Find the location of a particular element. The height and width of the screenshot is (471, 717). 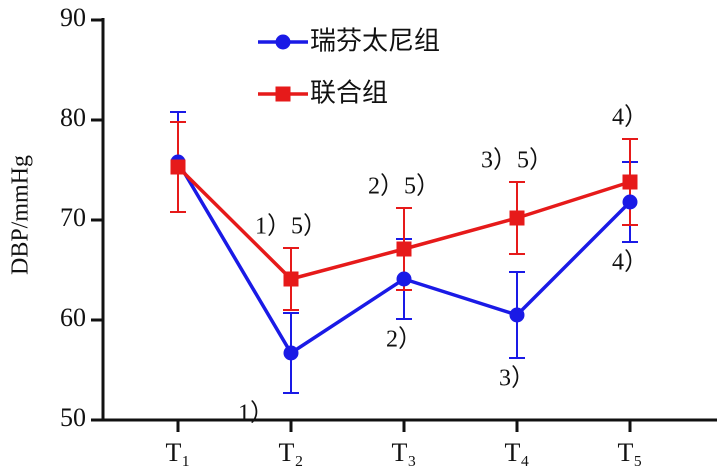

y-tick-label: 90 is located at coordinates (73, 17).